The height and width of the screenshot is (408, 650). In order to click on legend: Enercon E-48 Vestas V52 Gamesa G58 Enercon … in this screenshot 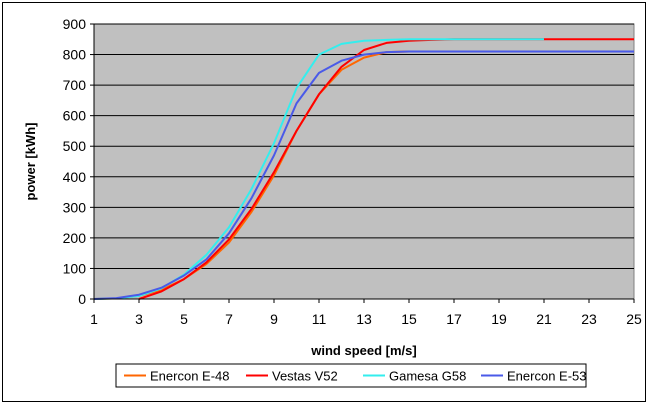, I will do `click(351, 375)`.